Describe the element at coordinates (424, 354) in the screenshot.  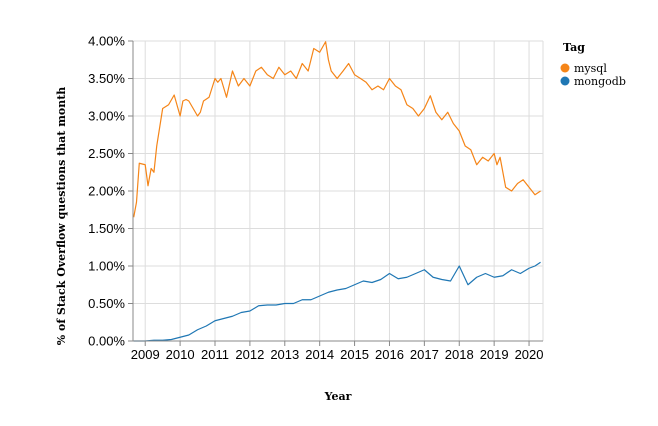
I see `x-tick-label: 2017` at that location.